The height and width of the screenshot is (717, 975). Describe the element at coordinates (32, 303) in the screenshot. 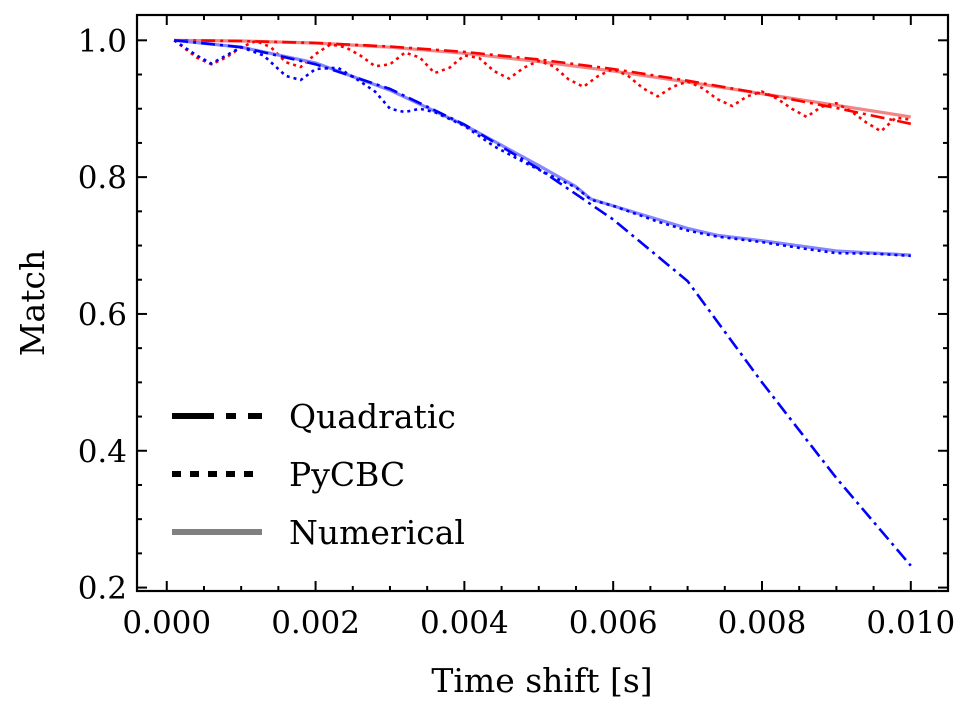

I see `y-axis-label: Match` at that location.